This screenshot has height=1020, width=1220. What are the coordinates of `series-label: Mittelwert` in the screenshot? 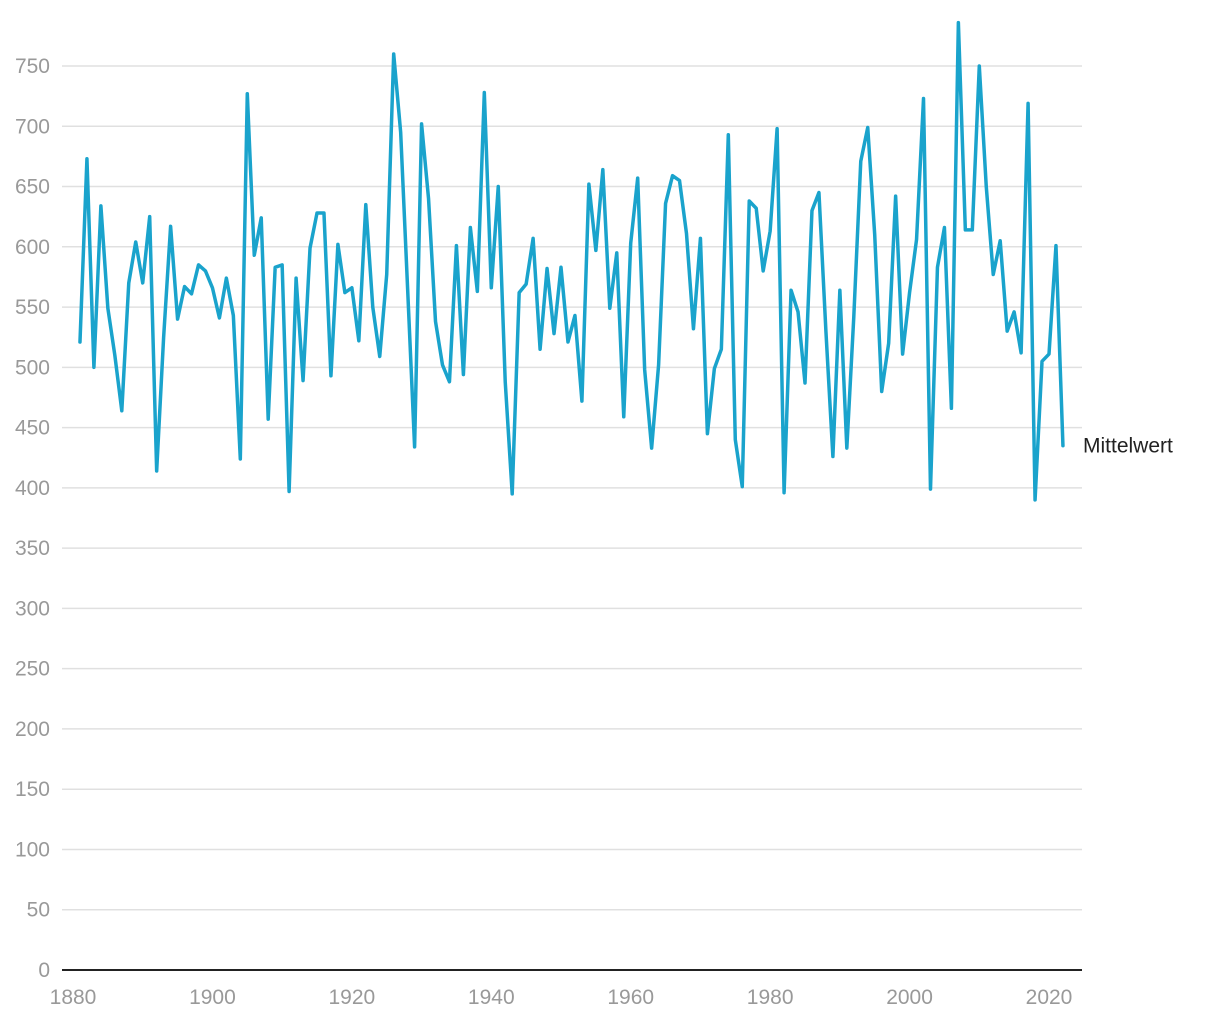 It's located at (1128, 446).